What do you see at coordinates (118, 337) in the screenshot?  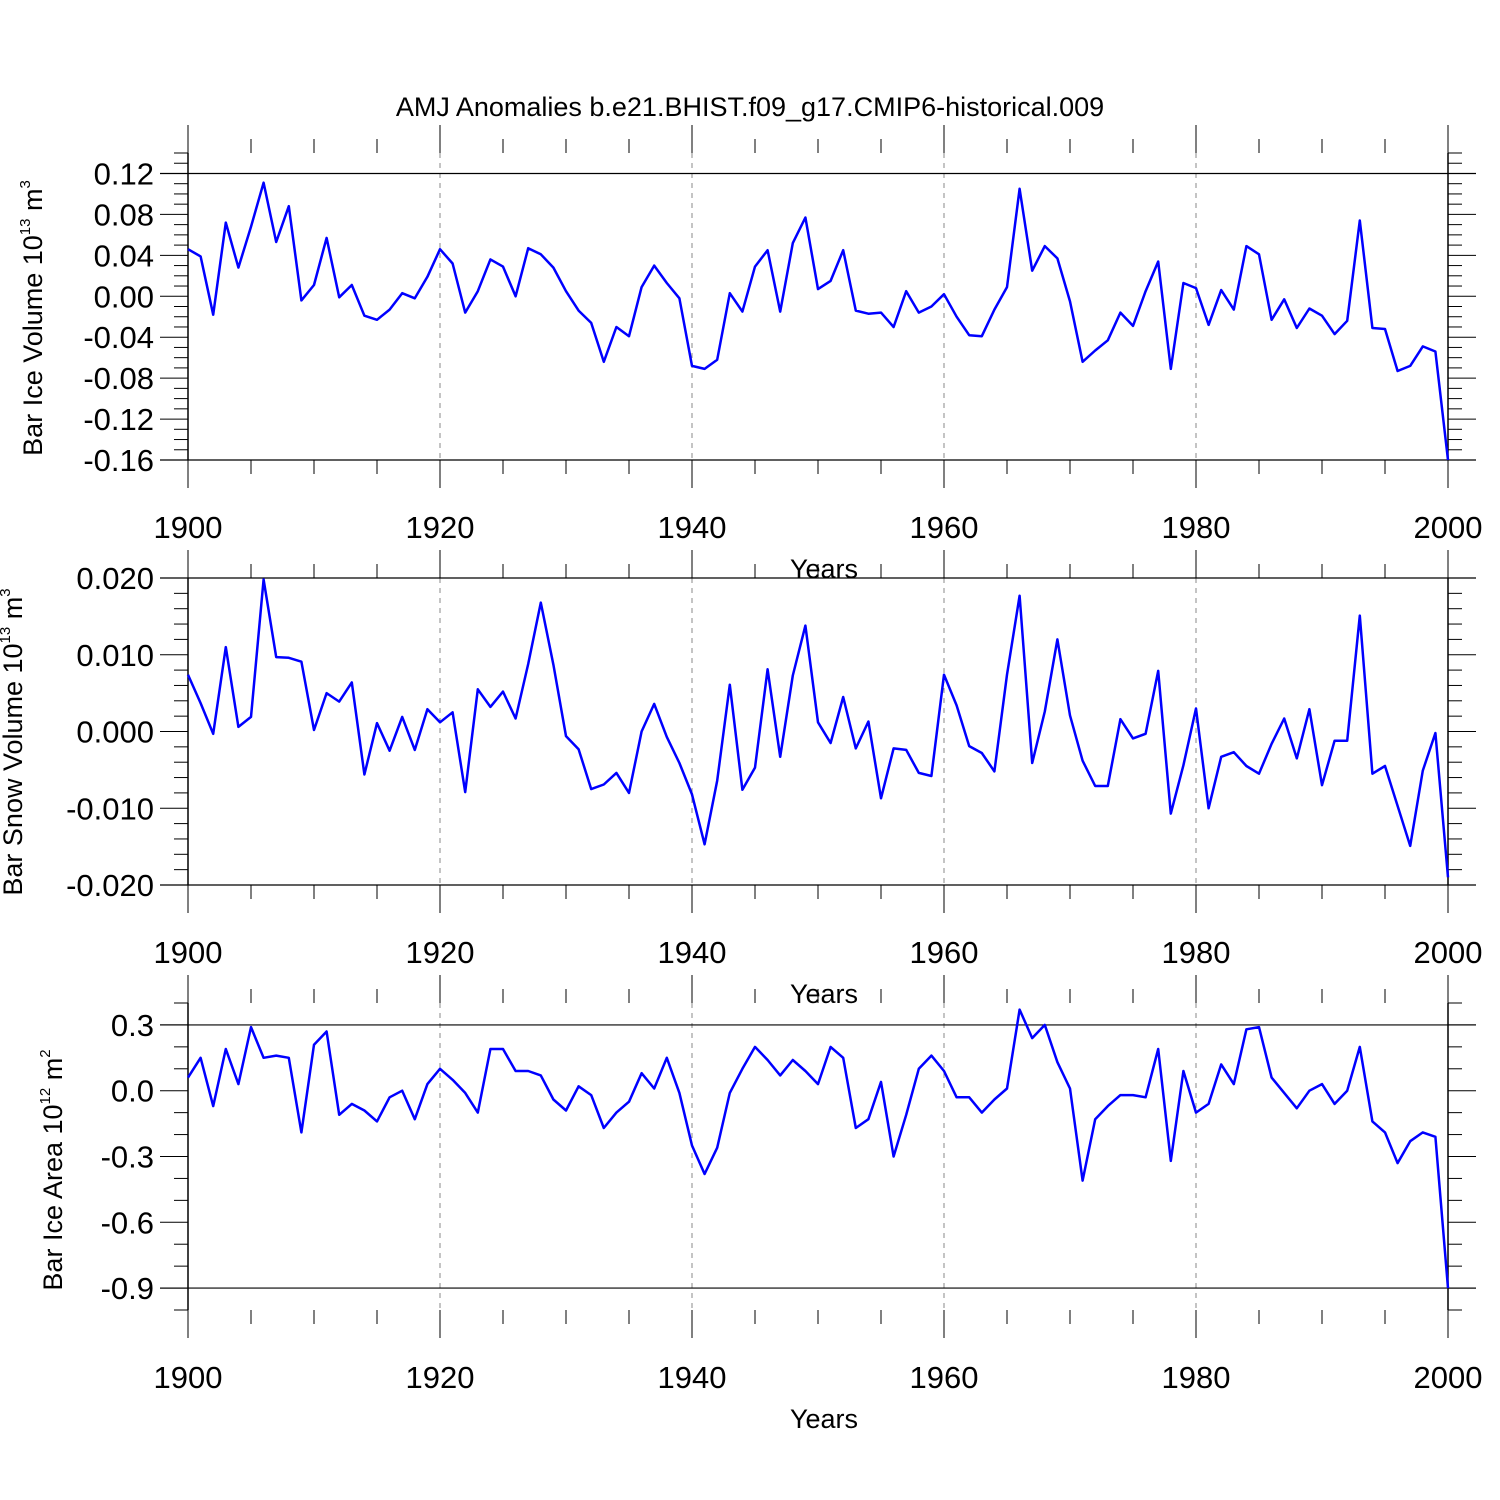 I see `y-tick-label: -0.04` at bounding box center [118, 337].